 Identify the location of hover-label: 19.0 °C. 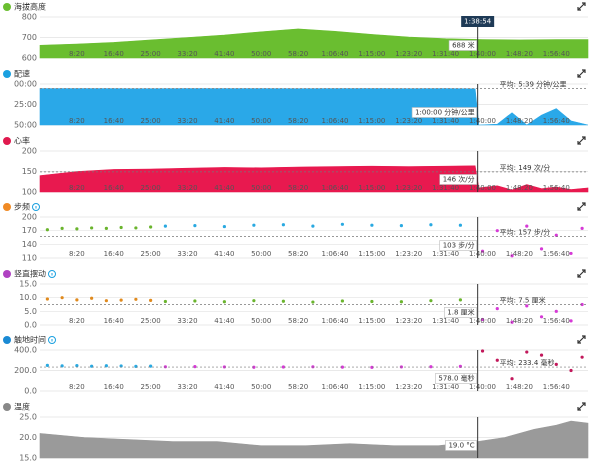
(461, 446).